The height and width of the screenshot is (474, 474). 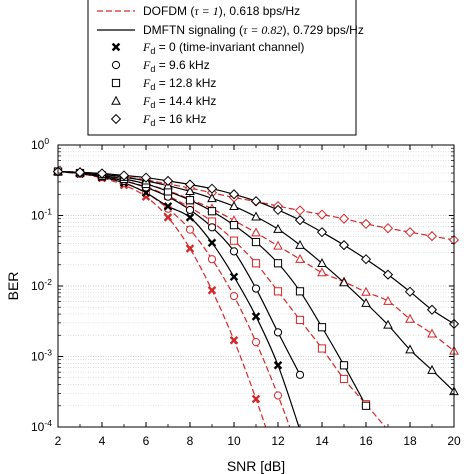 What do you see at coordinates (176, 66) in the screenshot?
I see `legend-label-circle: Fd = 9.6 kHz` at bounding box center [176, 66].